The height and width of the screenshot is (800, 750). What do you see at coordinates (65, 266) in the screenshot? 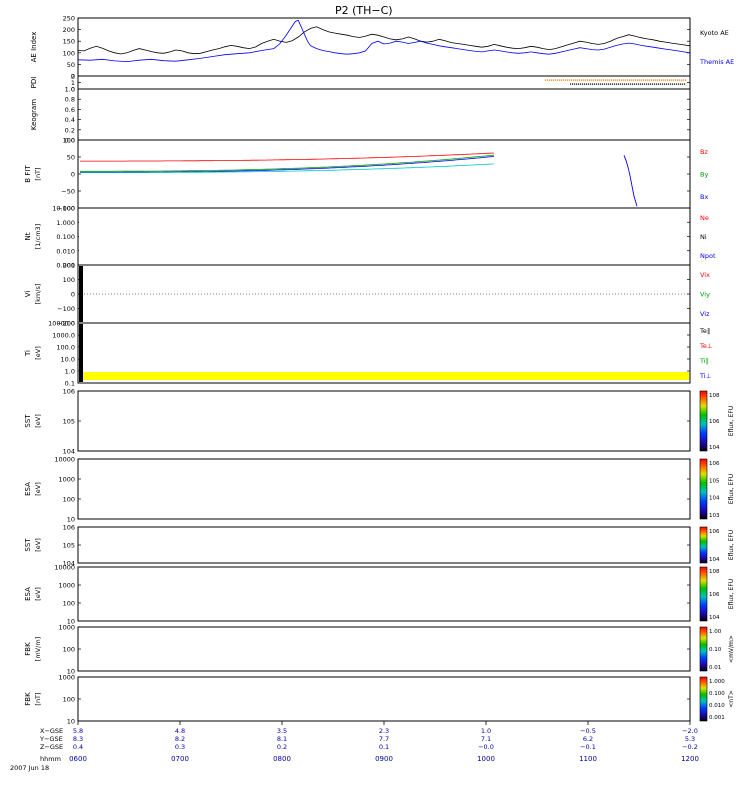
I see `y-tick-label: 0.001` at bounding box center [65, 266].